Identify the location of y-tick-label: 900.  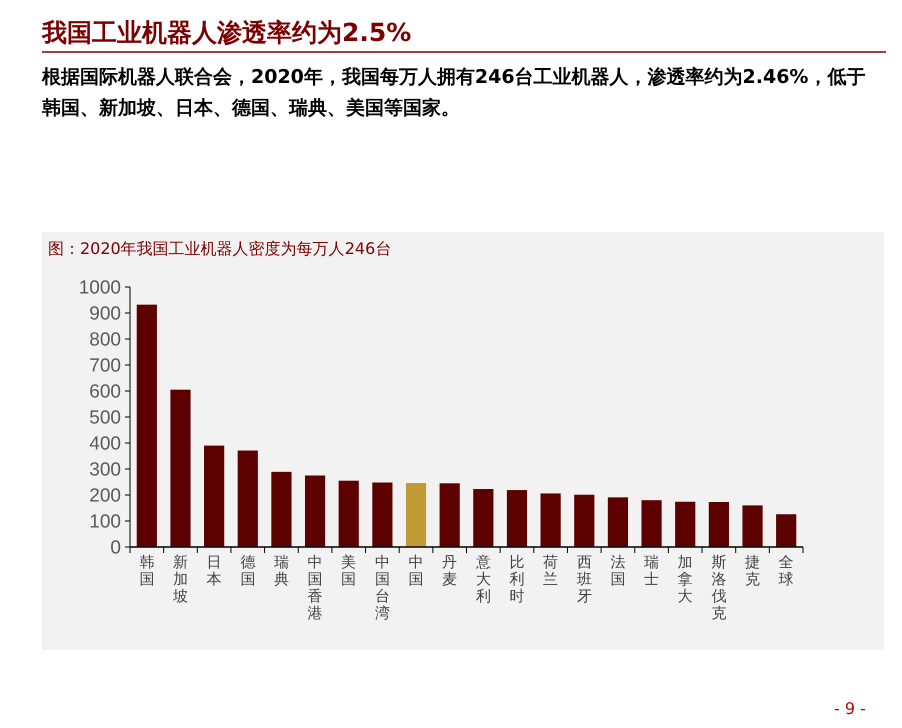
(105, 314).